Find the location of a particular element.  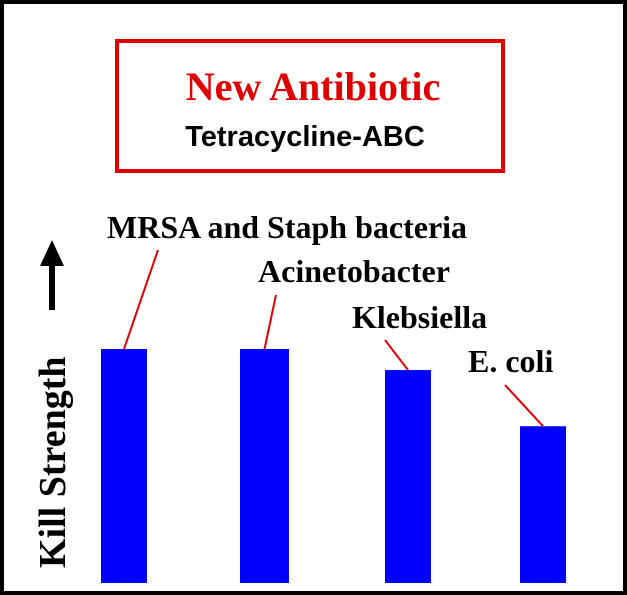

category-label: Acinetobacter is located at coordinates (354, 271).